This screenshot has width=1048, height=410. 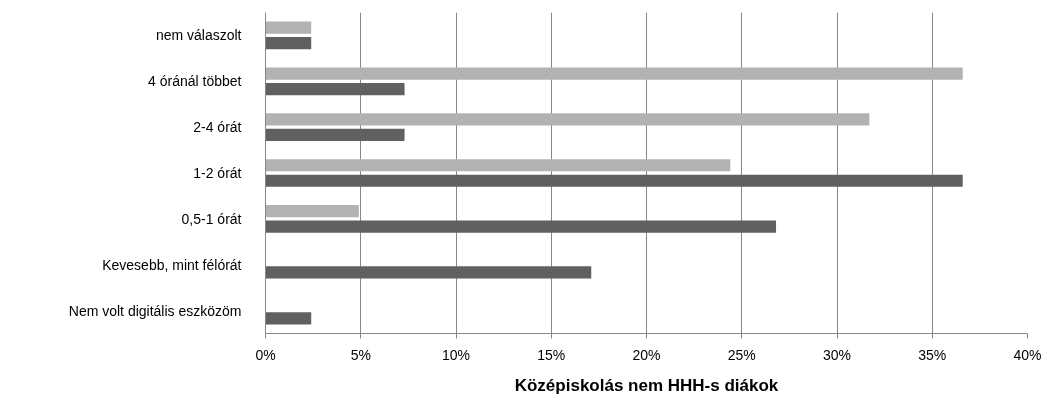 What do you see at coordinates (155, 310) in the screenshot?
I see `y-tick-label: Nem volt digitális eszközöm` at bounding box center [155, 310].